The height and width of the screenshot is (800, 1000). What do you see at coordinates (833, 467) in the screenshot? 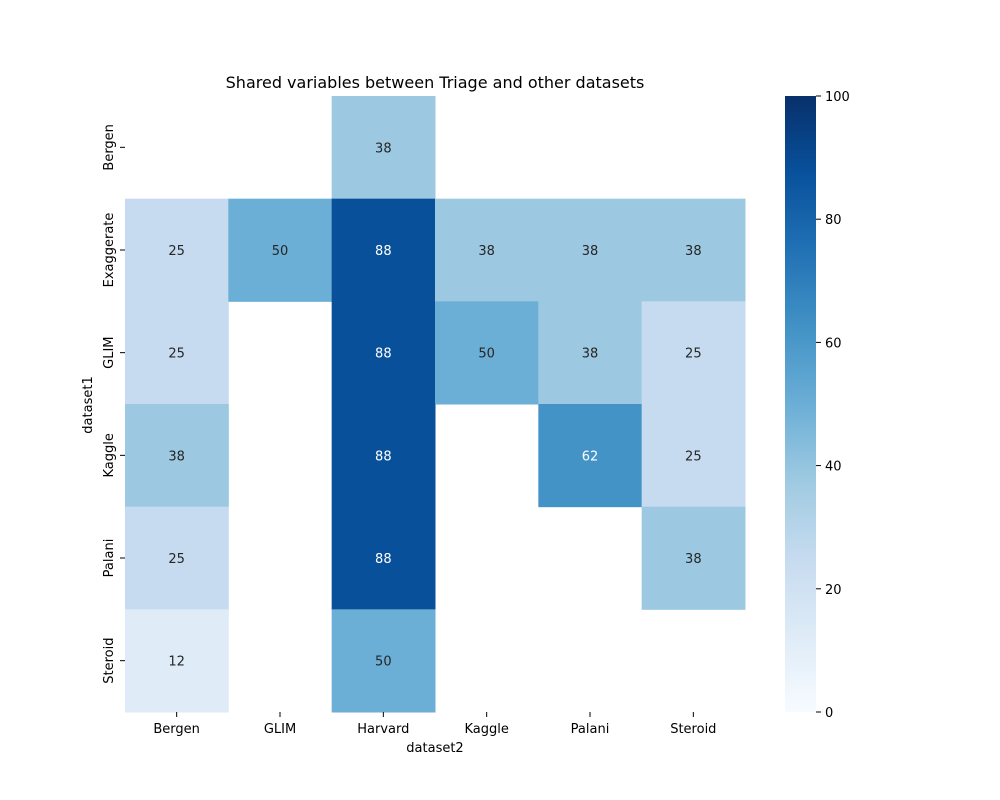
I see `colorbar-tick-label: 40` at bounding box center [833, 467].